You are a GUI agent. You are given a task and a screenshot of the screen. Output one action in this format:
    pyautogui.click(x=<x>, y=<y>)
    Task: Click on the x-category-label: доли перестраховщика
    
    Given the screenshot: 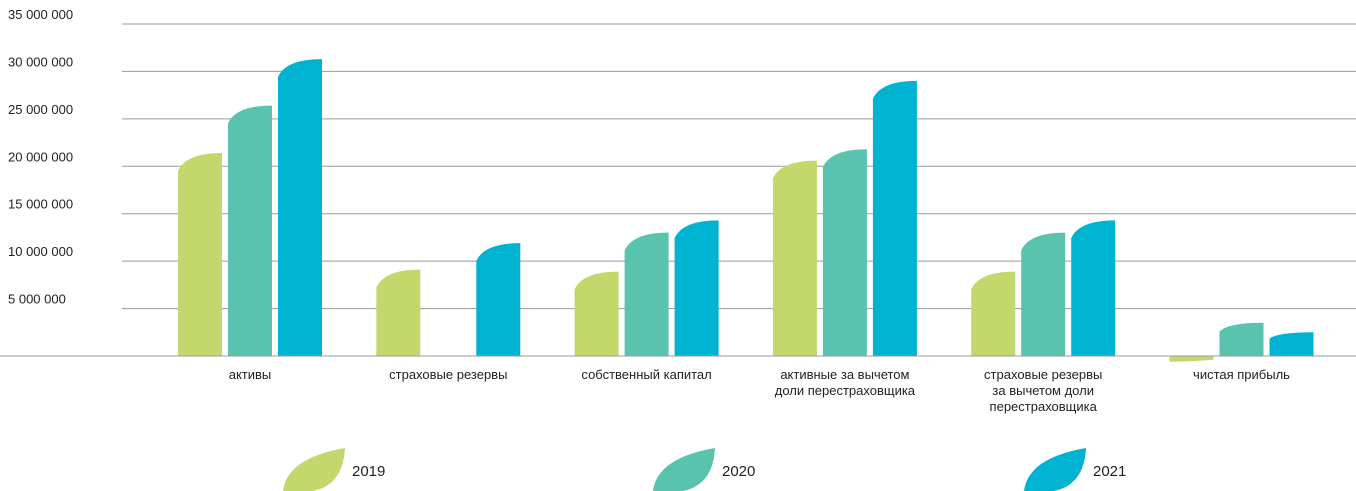 What is the action you would take?
    pyautogui.click(x=845, y=390)
    